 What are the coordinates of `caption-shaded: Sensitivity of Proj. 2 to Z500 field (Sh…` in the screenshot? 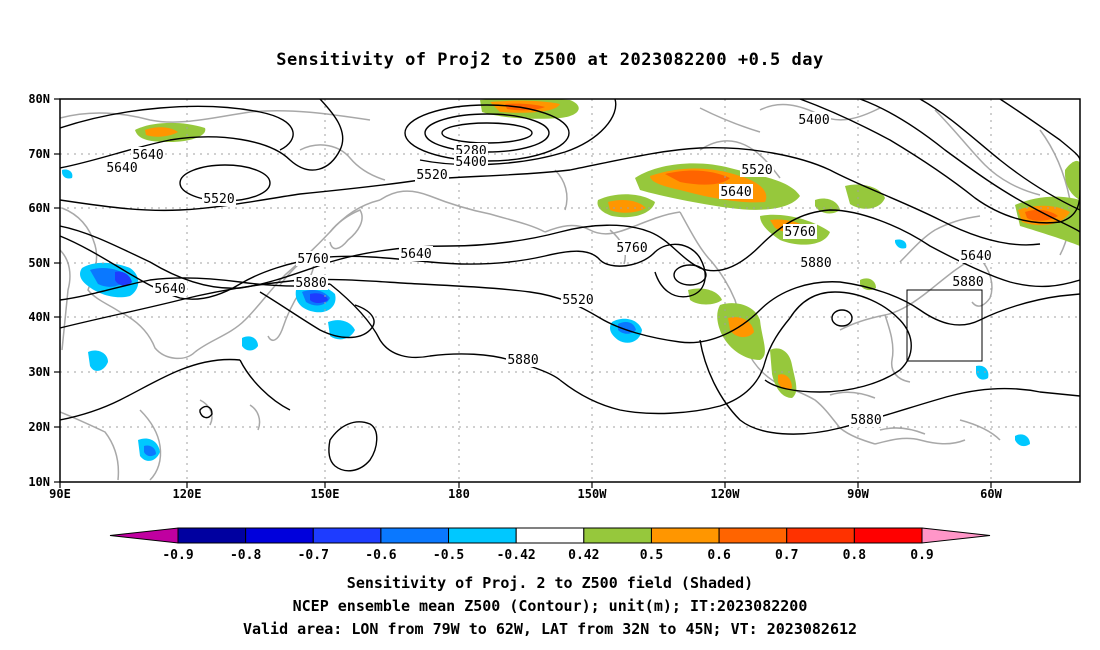 It's located at (550, 583).